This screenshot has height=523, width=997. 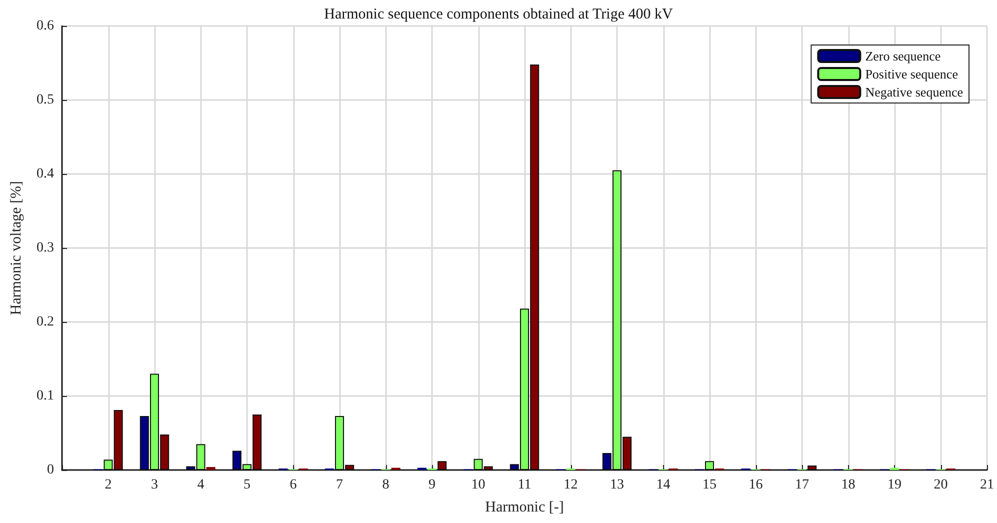 What do you see at coordinates (911, 74) in the screenshot?
I see `legend-label: Positive sequence` at bounding box center [911, 74].